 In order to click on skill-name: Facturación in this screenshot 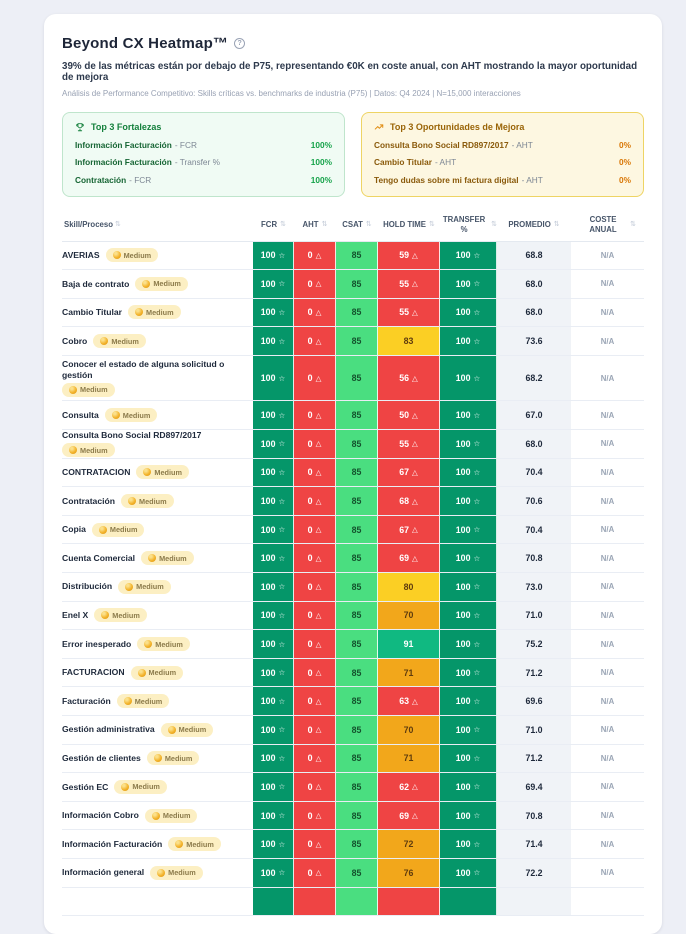, I will do `click(86, 700)`.